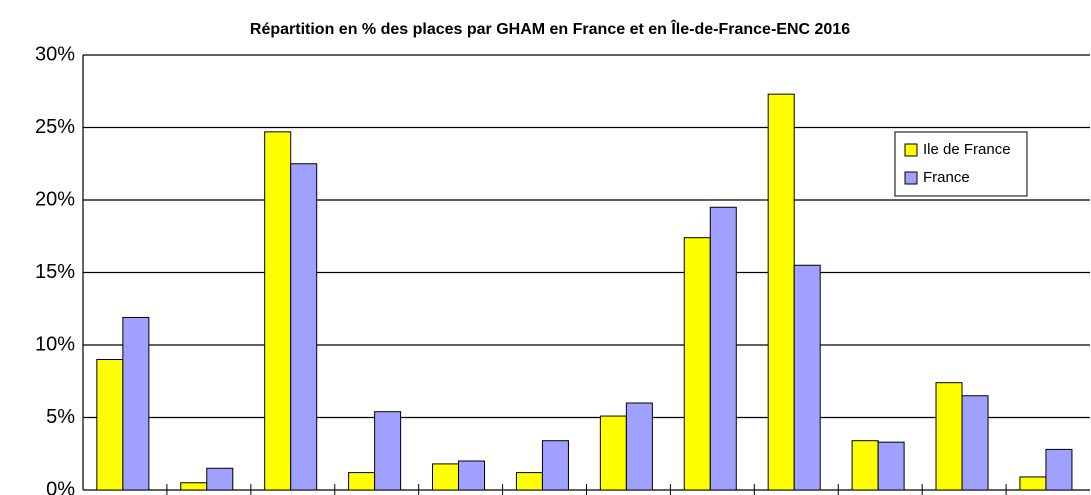 This screenshot has width=1091, height=495. What do you see at coordinates (60, 486) in the screenshot?
I see `y-tick-label: 0%` at bounding box center [60, 486].